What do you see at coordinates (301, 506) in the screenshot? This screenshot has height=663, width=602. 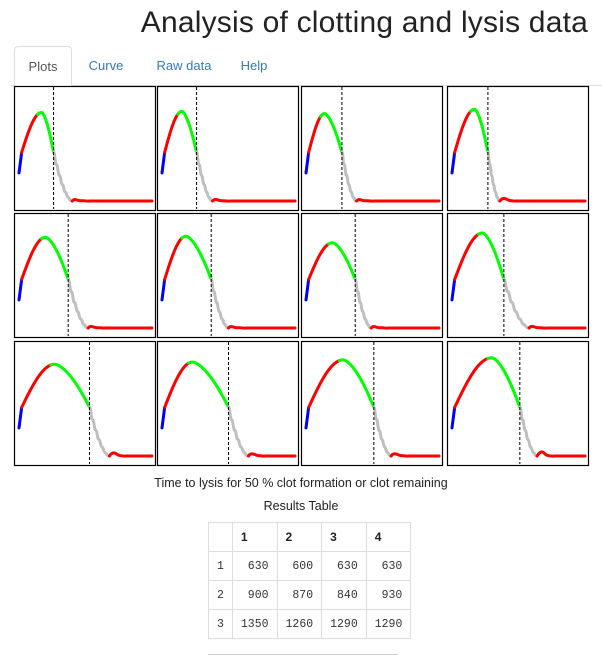 I see `results-table-title: Results Table` at bounding box center [301, 506].